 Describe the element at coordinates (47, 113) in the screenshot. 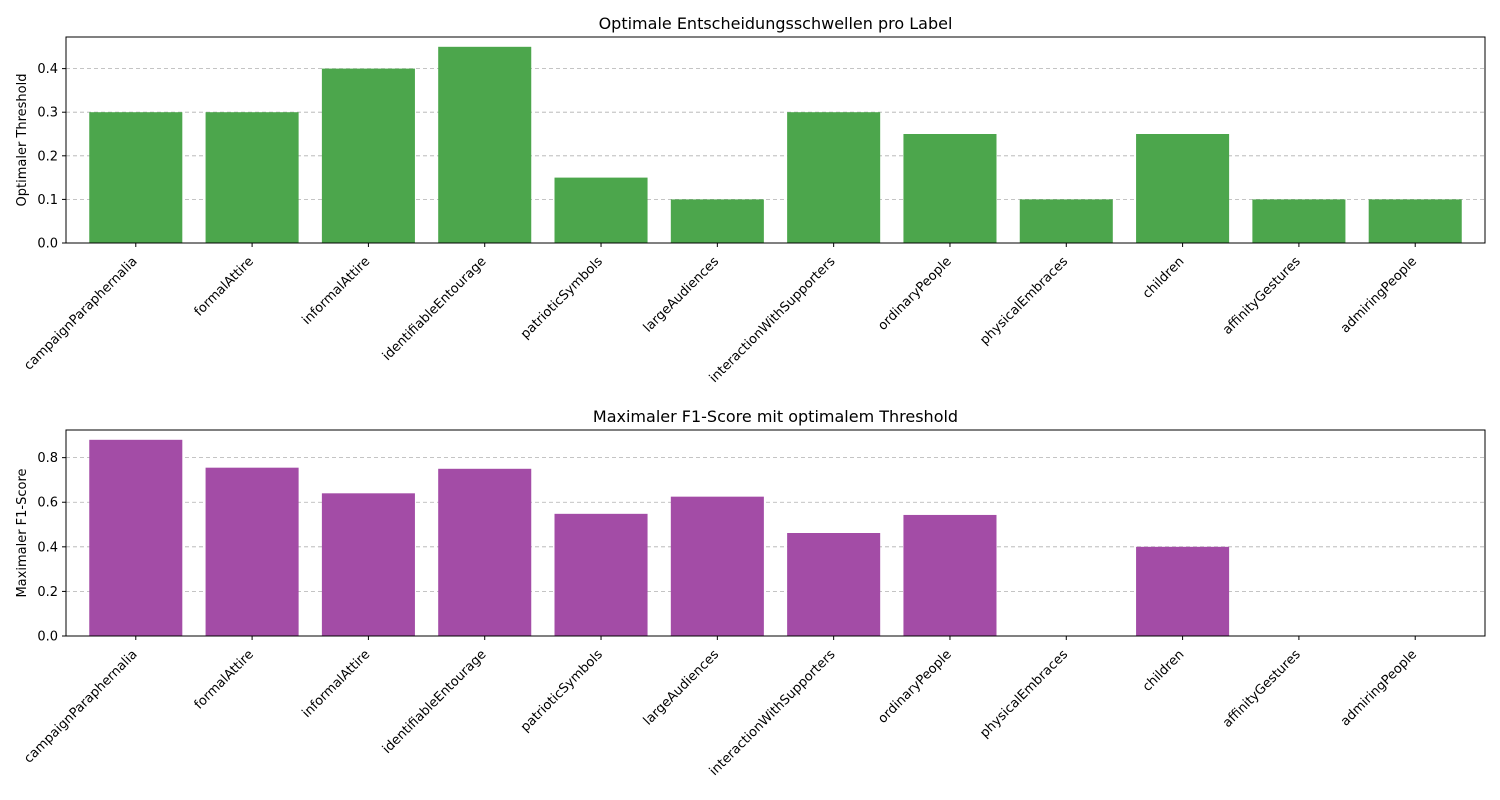

I see `y-tick-label: 0.3` at that location.